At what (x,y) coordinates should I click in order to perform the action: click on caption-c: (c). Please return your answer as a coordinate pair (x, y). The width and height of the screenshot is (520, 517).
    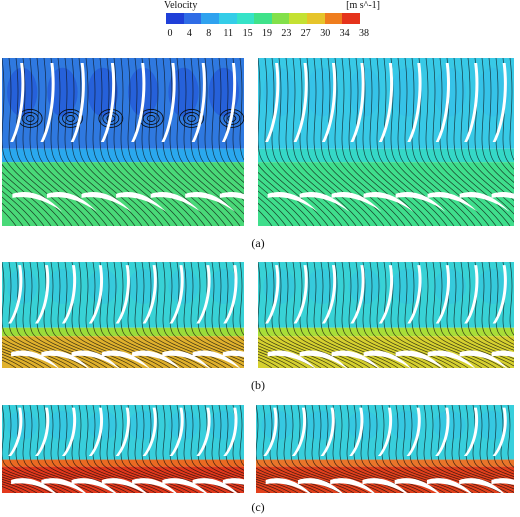
    Looking at the image, I should click on (258, 507).